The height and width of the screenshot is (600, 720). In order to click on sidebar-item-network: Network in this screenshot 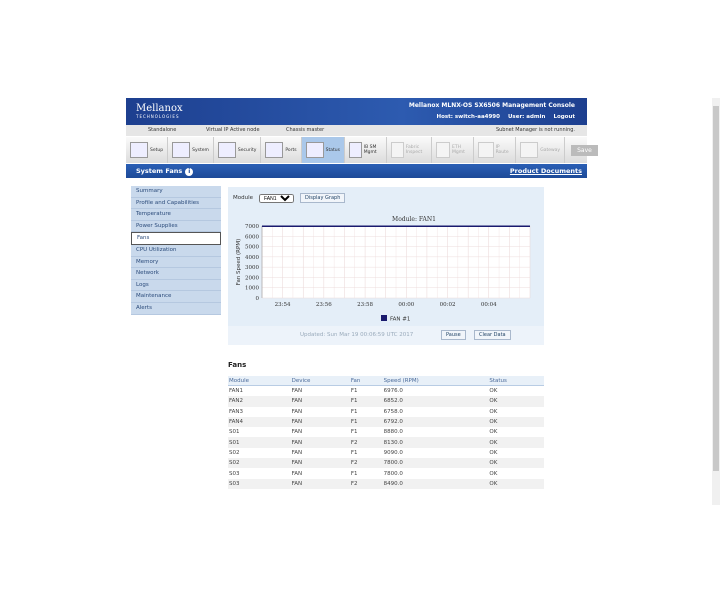, I will do `click(176, 274)`.